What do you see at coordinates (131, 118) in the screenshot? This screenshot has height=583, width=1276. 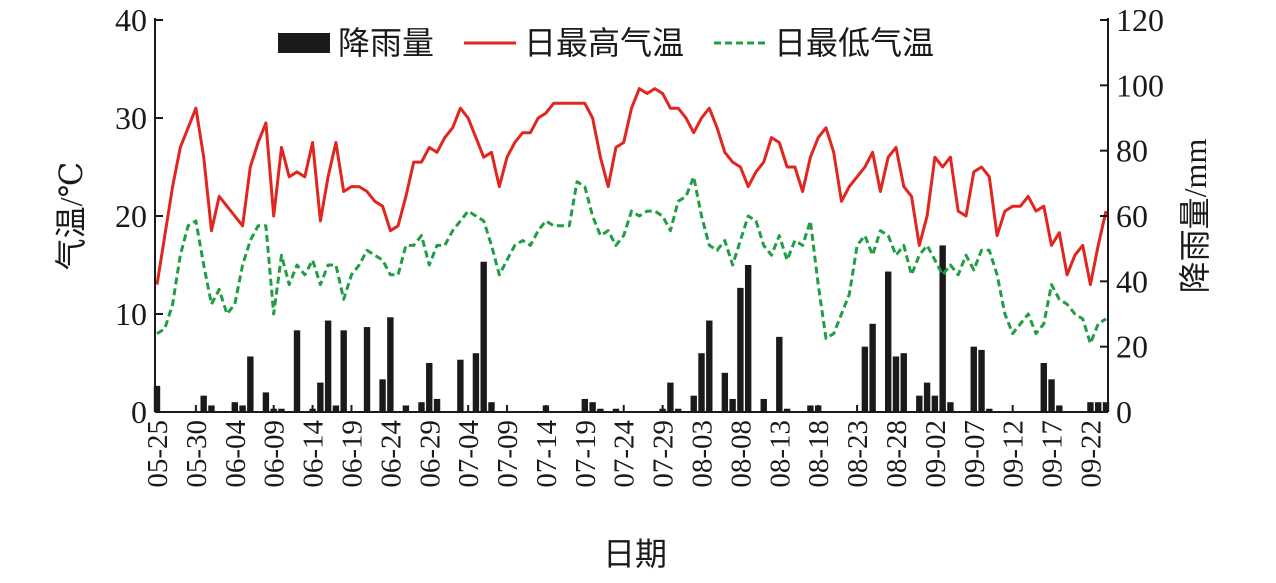 I see `y-tick-label: 30` at bounding box center [131, 118].